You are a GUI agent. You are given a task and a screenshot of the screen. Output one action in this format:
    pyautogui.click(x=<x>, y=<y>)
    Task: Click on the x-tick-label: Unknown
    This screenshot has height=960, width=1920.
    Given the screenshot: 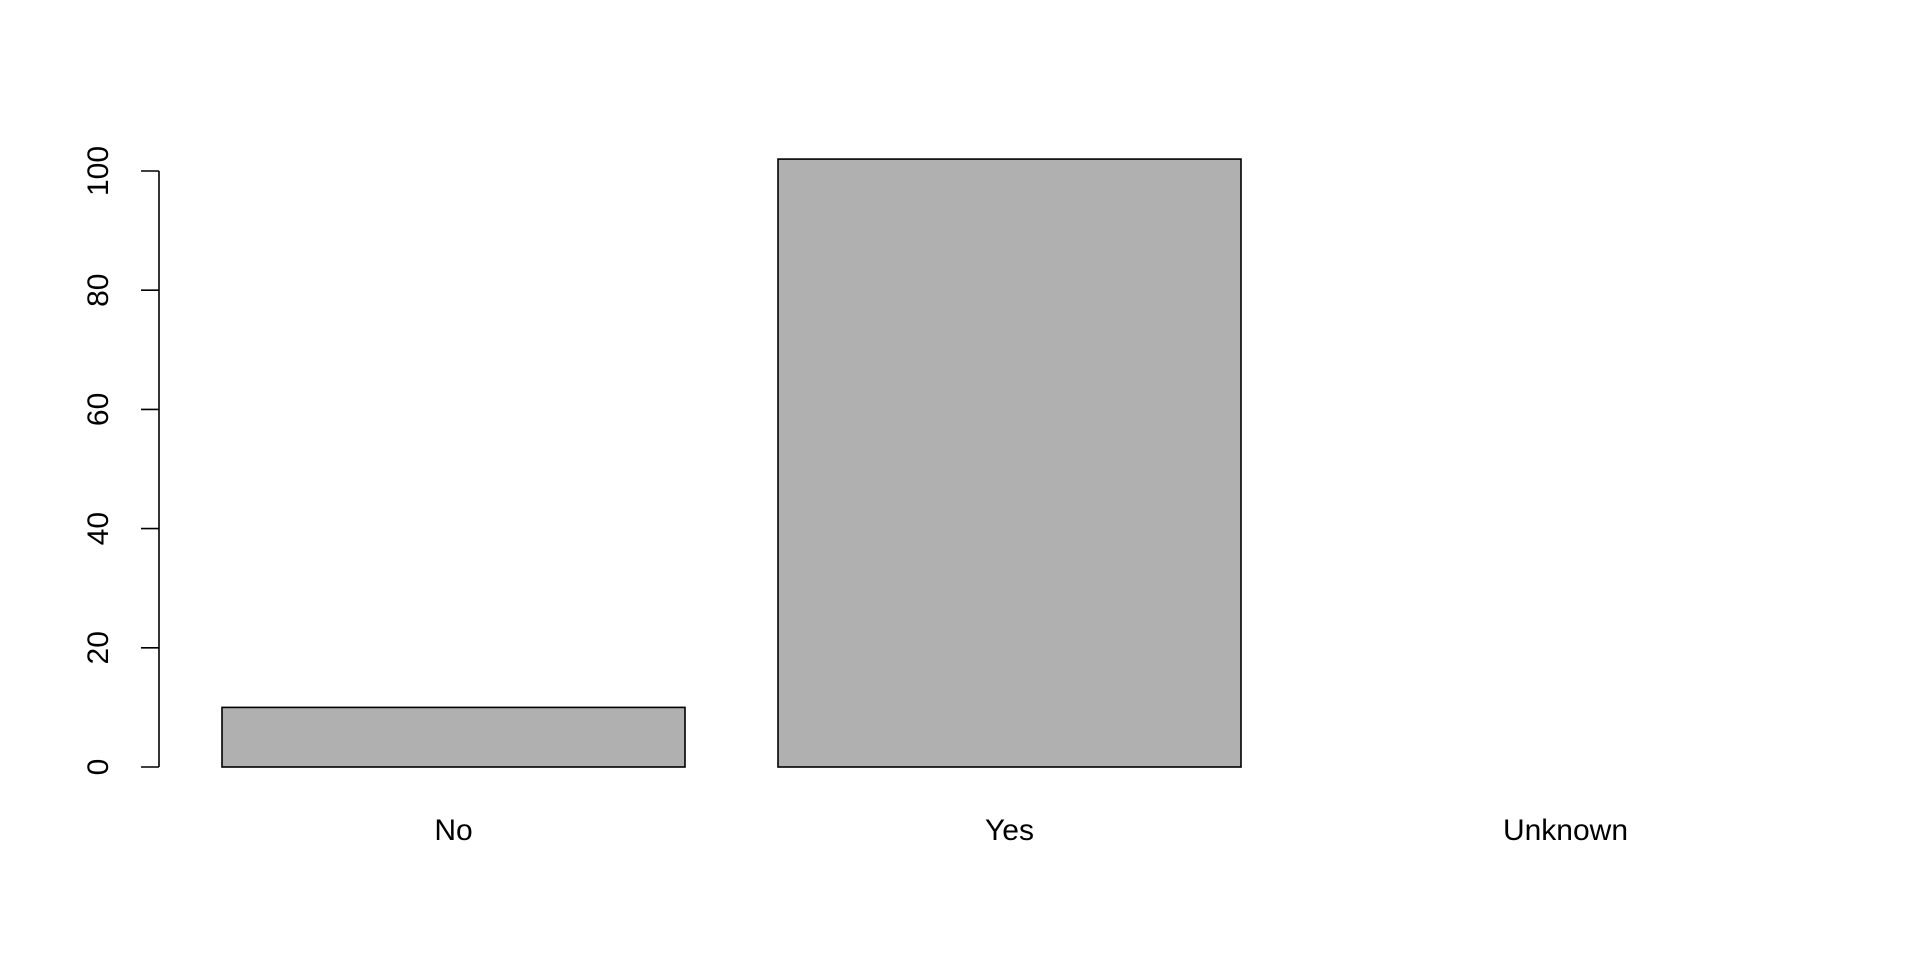 What is the action you would take?
    pyautogui.click(x=1565, y=830)
    